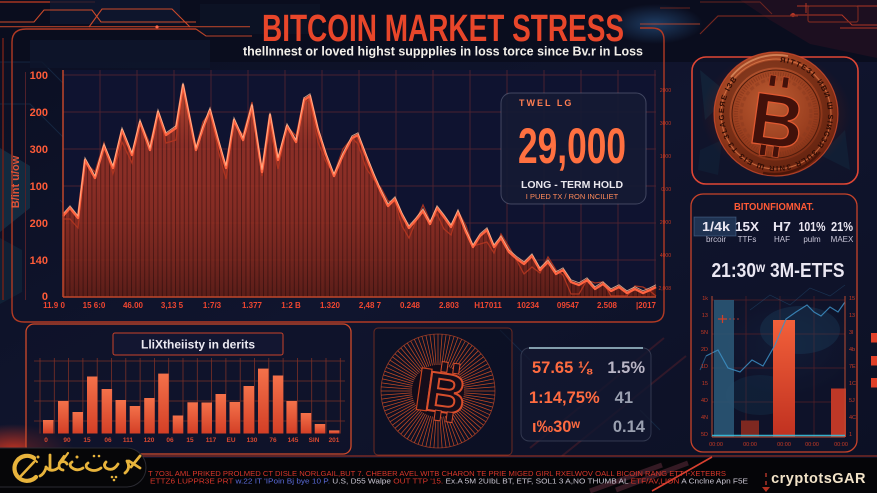 The height and width of the screenshot is (493, 877). What do you see at coordinates (852, 350) in the screenshot?
I see `svg-text: 4b` at bounding box center [852, 350].